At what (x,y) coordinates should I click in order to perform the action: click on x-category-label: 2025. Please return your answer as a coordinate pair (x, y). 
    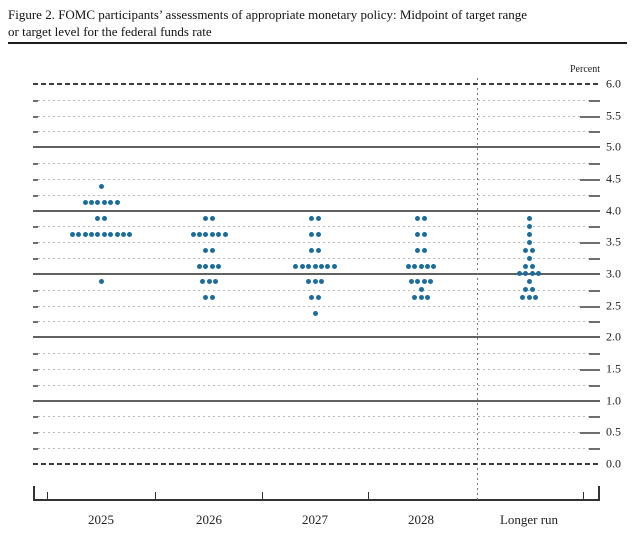
    Looking at the image, I should click on (101, 519).